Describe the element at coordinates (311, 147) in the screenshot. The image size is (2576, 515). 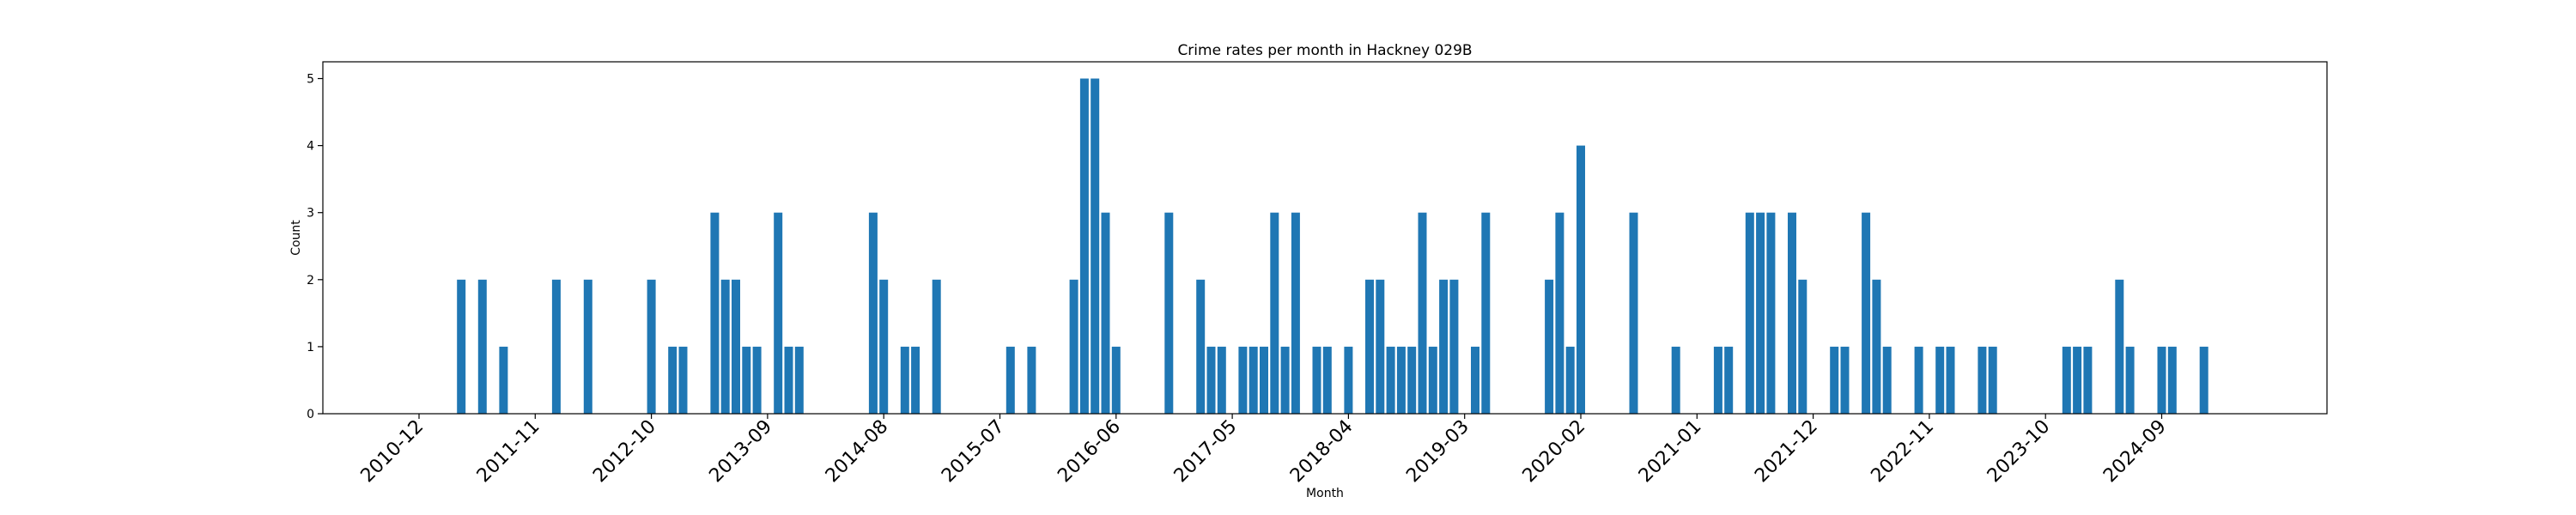
I see `y-tick-label: 4` at that location.